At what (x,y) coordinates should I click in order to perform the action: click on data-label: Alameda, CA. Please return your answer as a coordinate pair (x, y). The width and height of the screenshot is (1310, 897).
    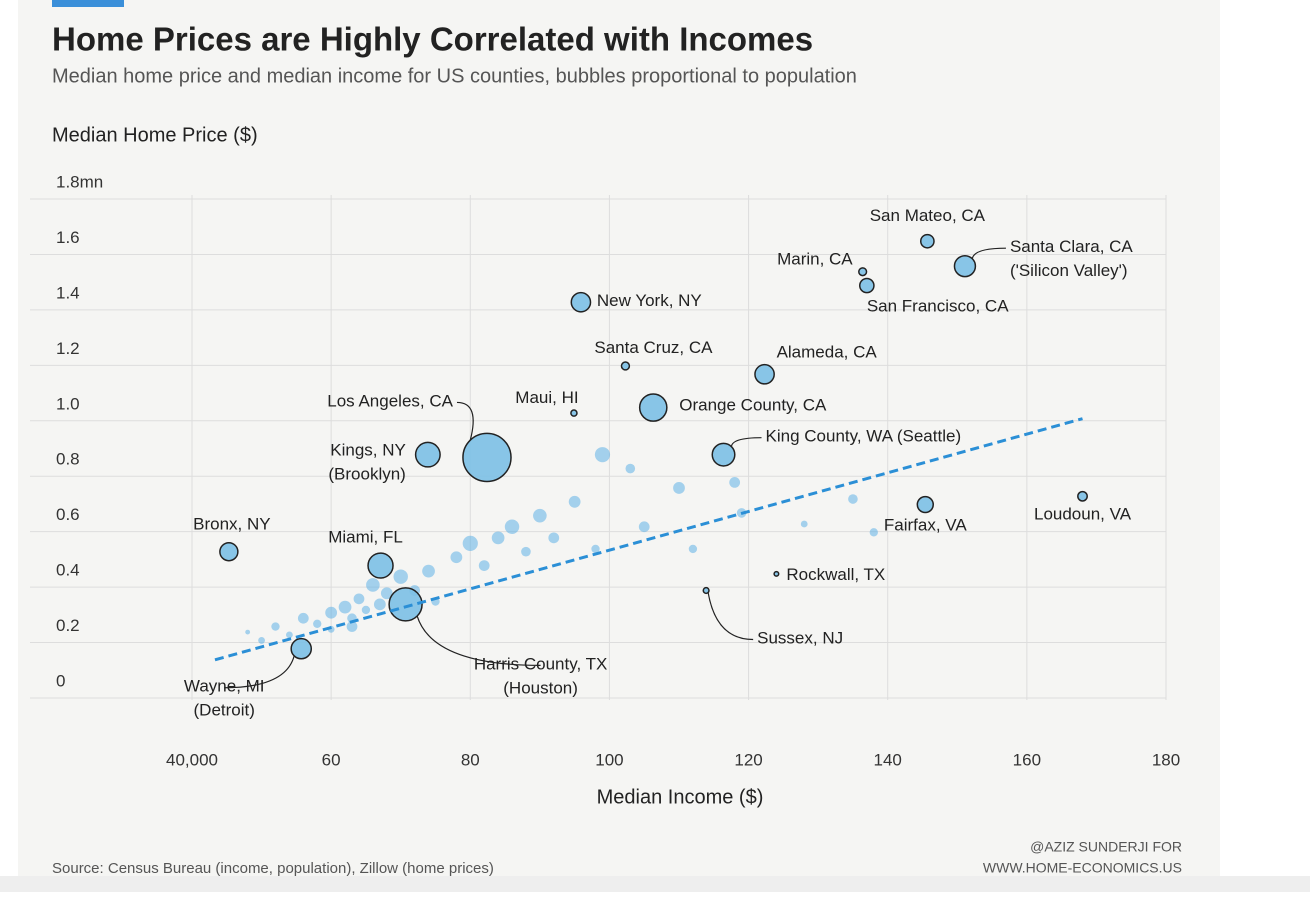
    Looking at the image, I should click on (827, 352).